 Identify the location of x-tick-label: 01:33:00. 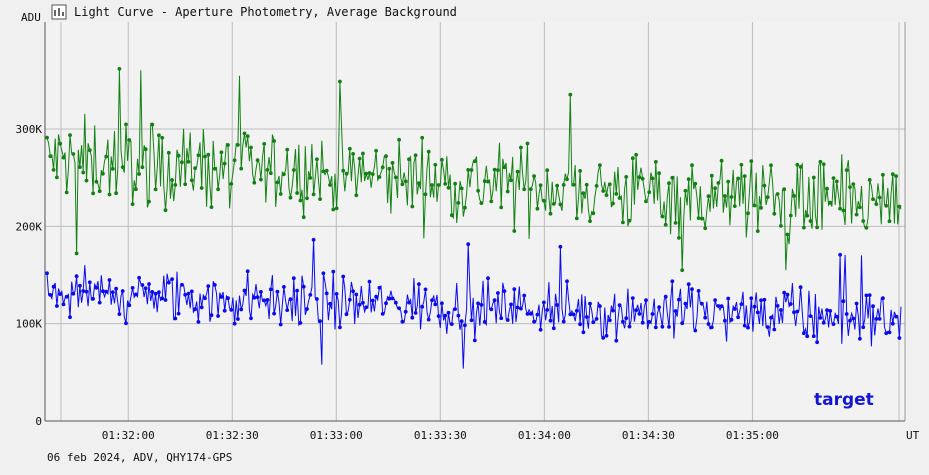
(336, 435).